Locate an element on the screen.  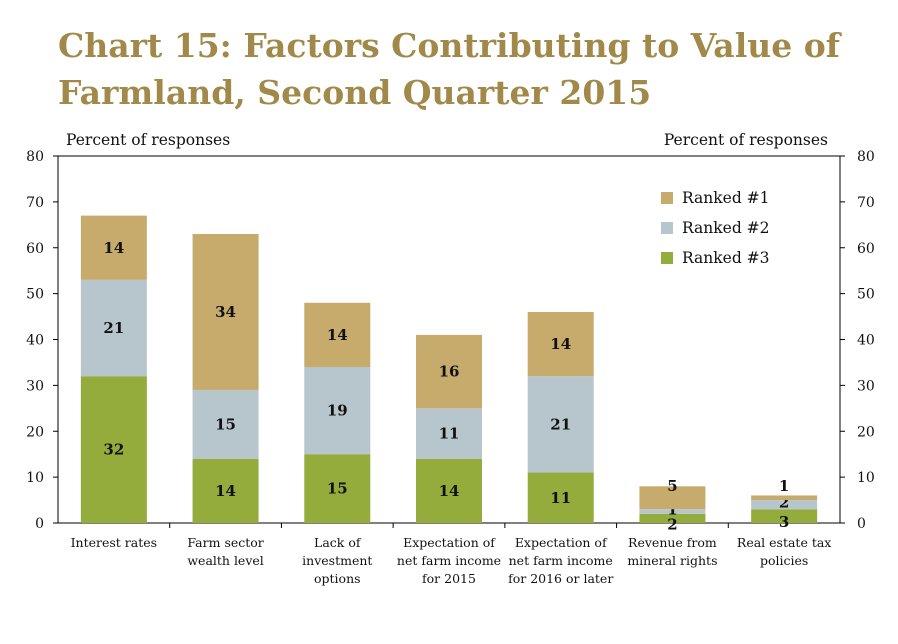
left-tick-label: 70 is located at coordinates (35, 203).